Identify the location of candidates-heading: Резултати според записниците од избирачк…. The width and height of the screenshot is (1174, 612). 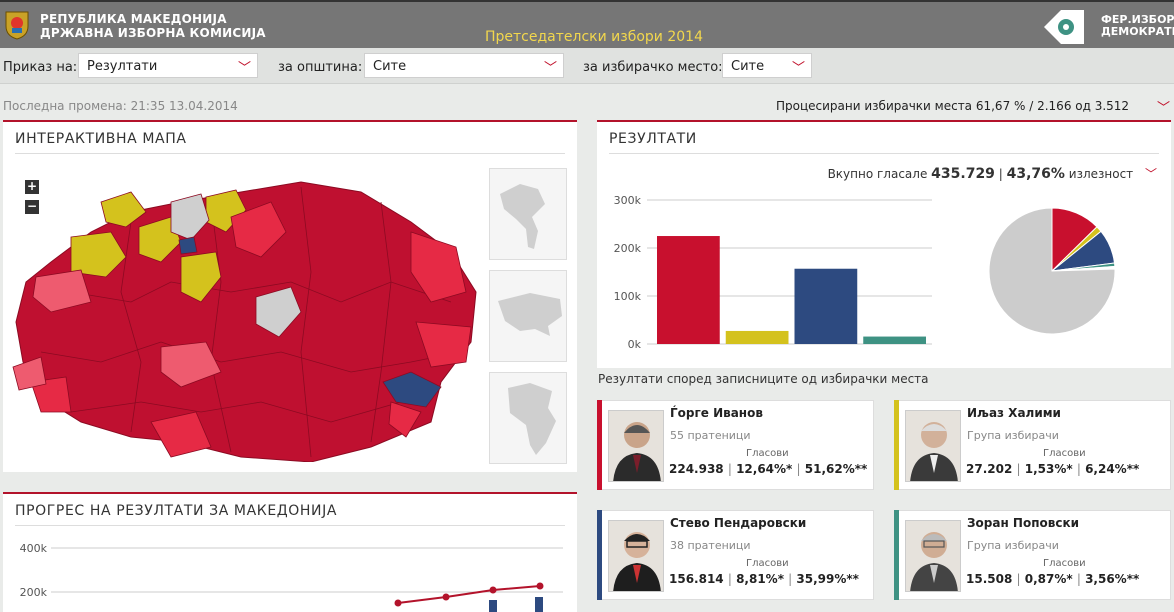
(763, 379).